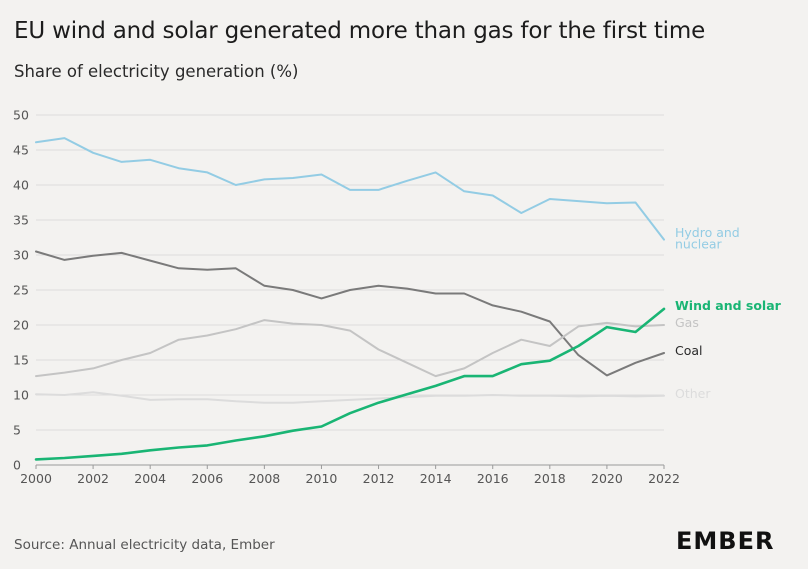  I want to click on x-tick-label: 2002, so click(93, 478).